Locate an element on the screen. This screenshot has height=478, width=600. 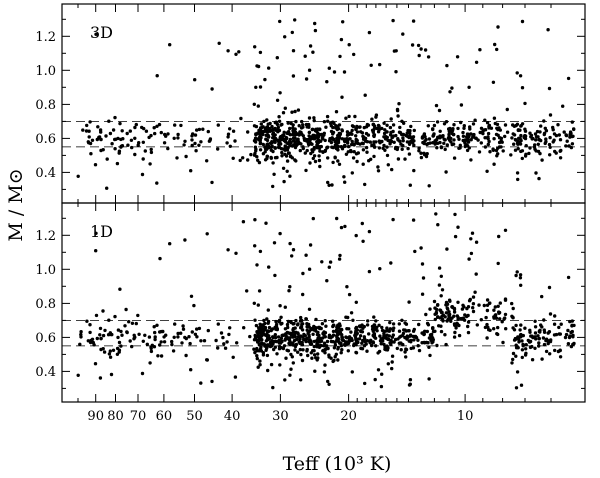
y-tick-label: 1.0 is located at coordinates (45, 71).